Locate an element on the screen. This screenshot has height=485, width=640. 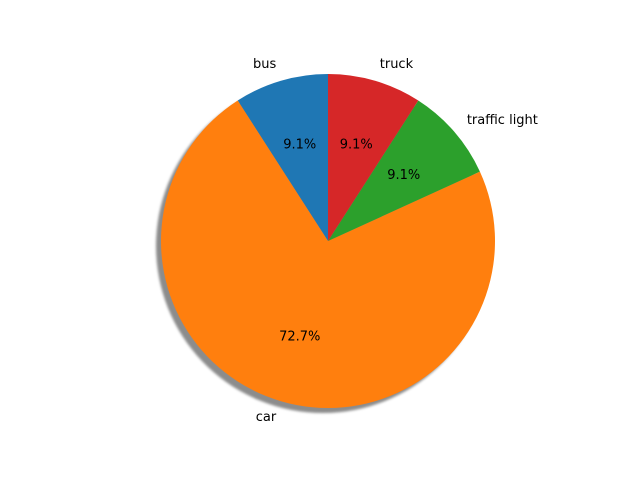
slice-label-truck: truck is located at coordinates (397, 64).